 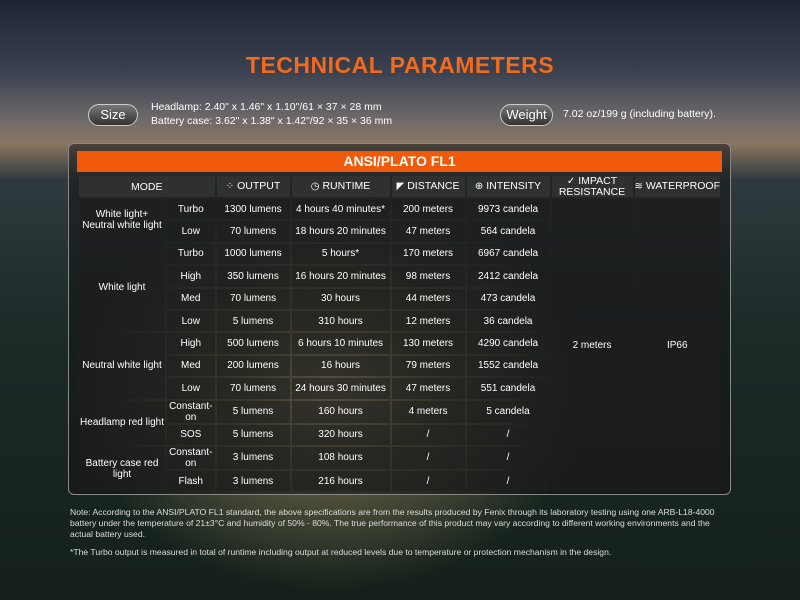 What do you see at coordinates (253, 186) in the screenshot?
I see `header-output: ⁘ OUTPUT` at bounding box center [253, 186].